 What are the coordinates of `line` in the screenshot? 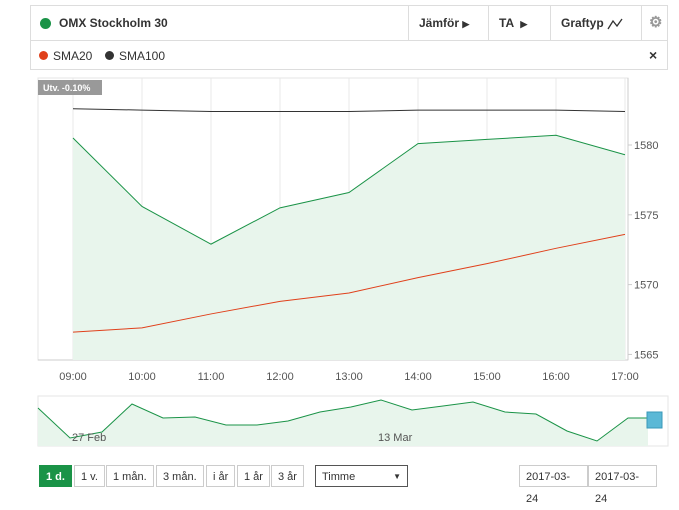 It's located at (349, 110).